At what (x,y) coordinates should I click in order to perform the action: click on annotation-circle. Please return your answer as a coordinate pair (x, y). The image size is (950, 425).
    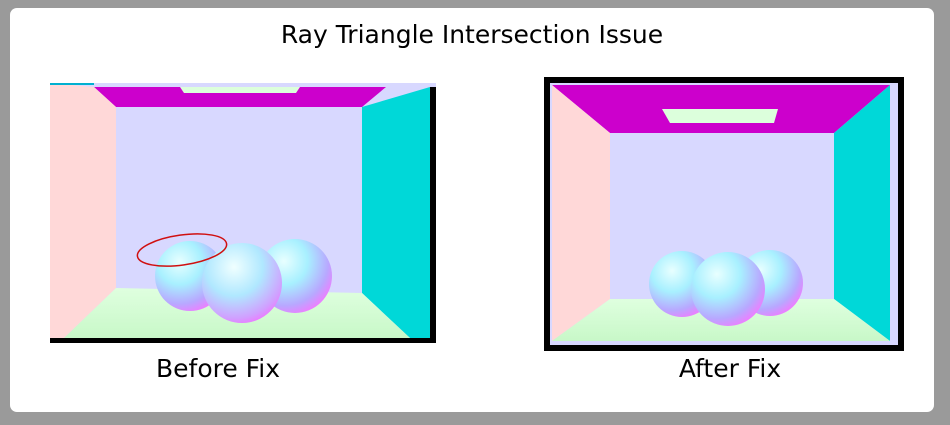
    Looking at the image, I should click on (182, 250).